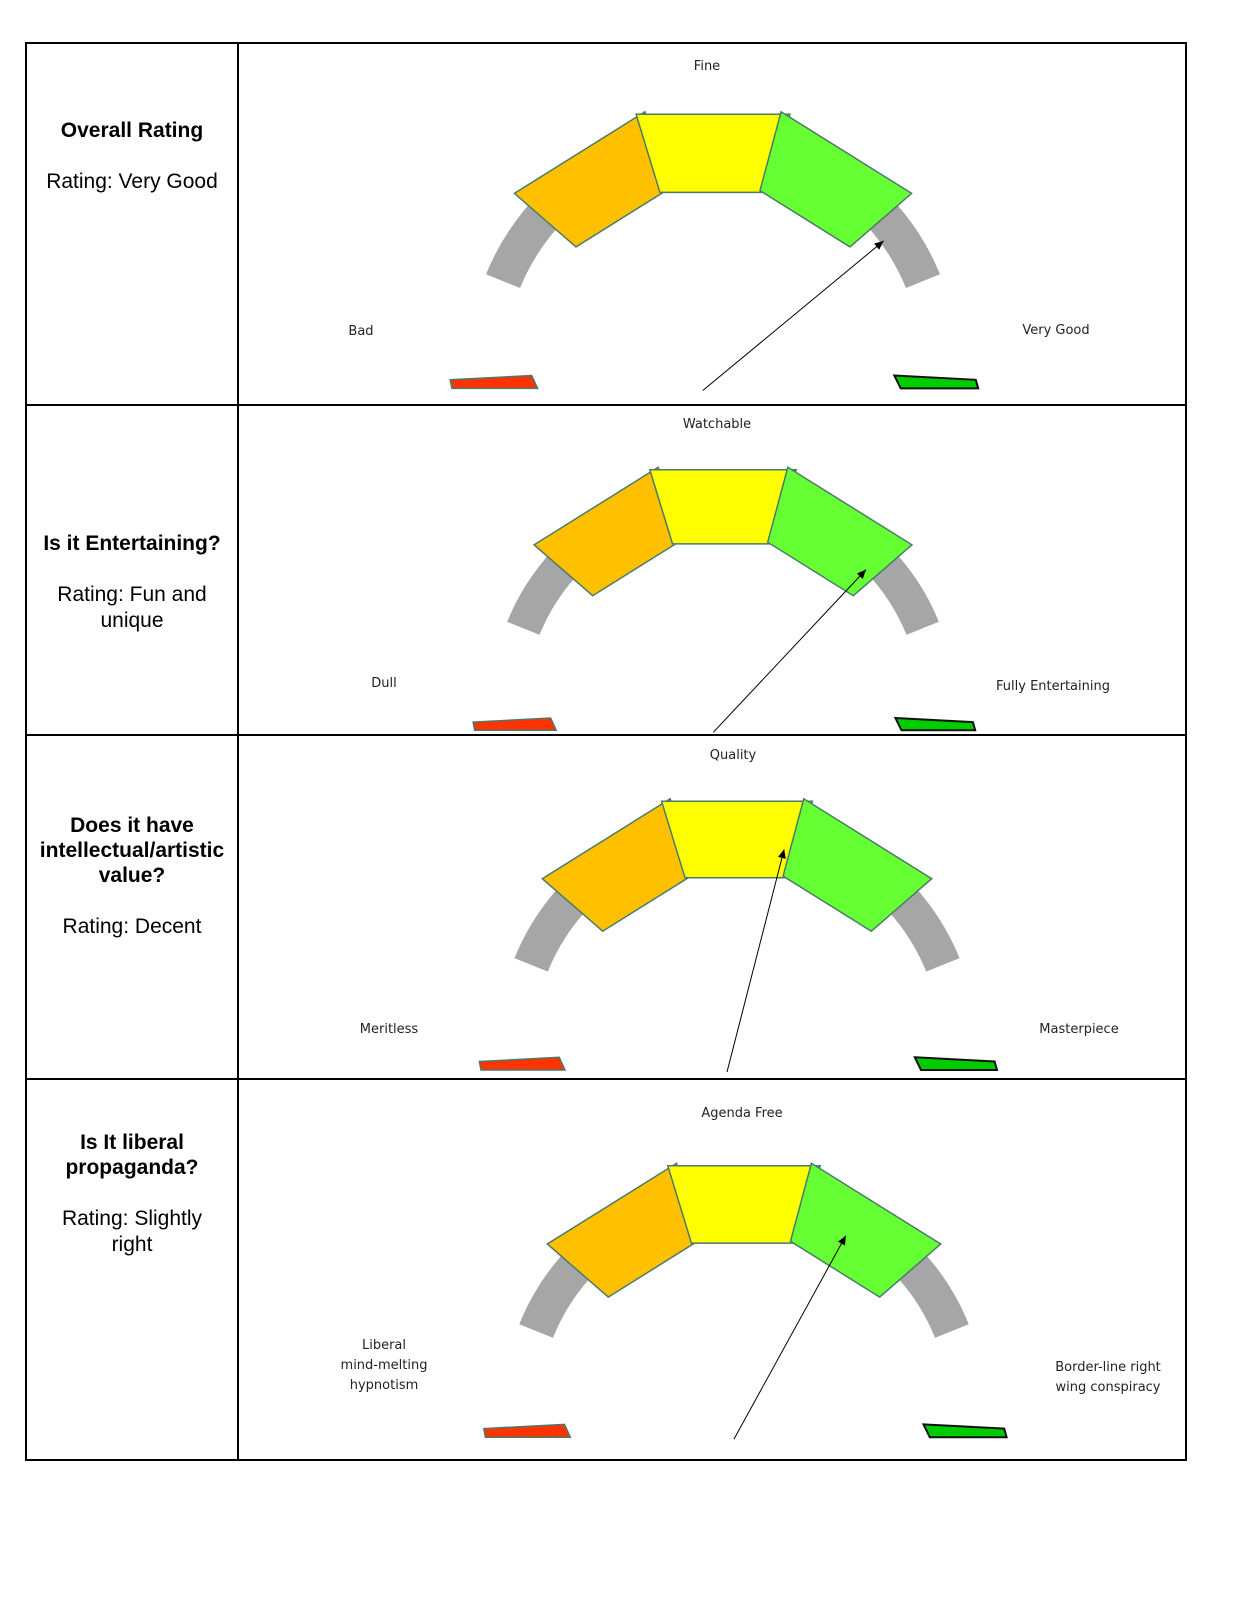 Image resolution: width=1237 pixels, height=1600 pixels. I want to click on gauge-meter: Bad Fine Very Good, so click(719, 225).